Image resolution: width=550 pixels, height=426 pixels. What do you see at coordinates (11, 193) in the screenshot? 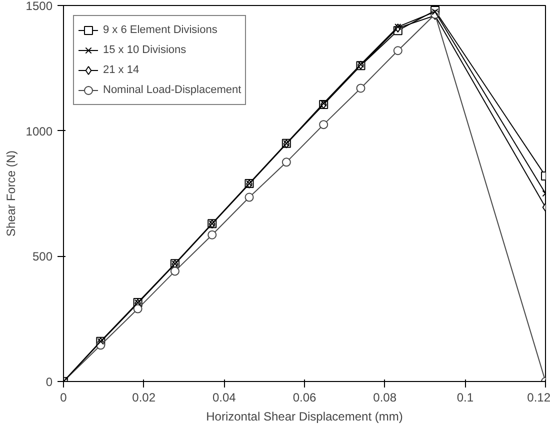
I see `y-axis-title: Shear Force (N)` at bounding box center [11, 193].